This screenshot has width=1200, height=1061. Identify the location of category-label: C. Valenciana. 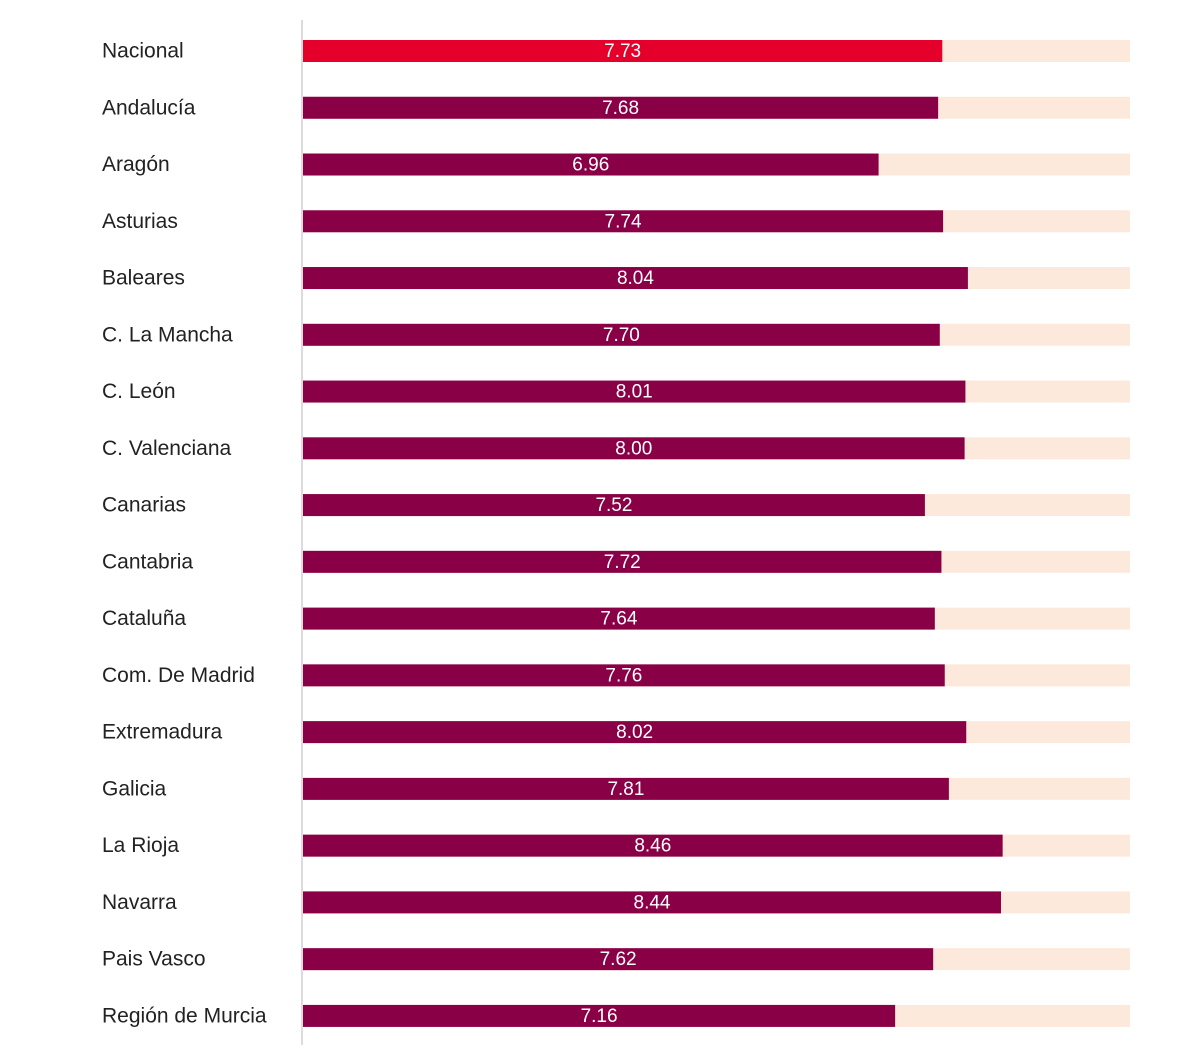
(167, 448).